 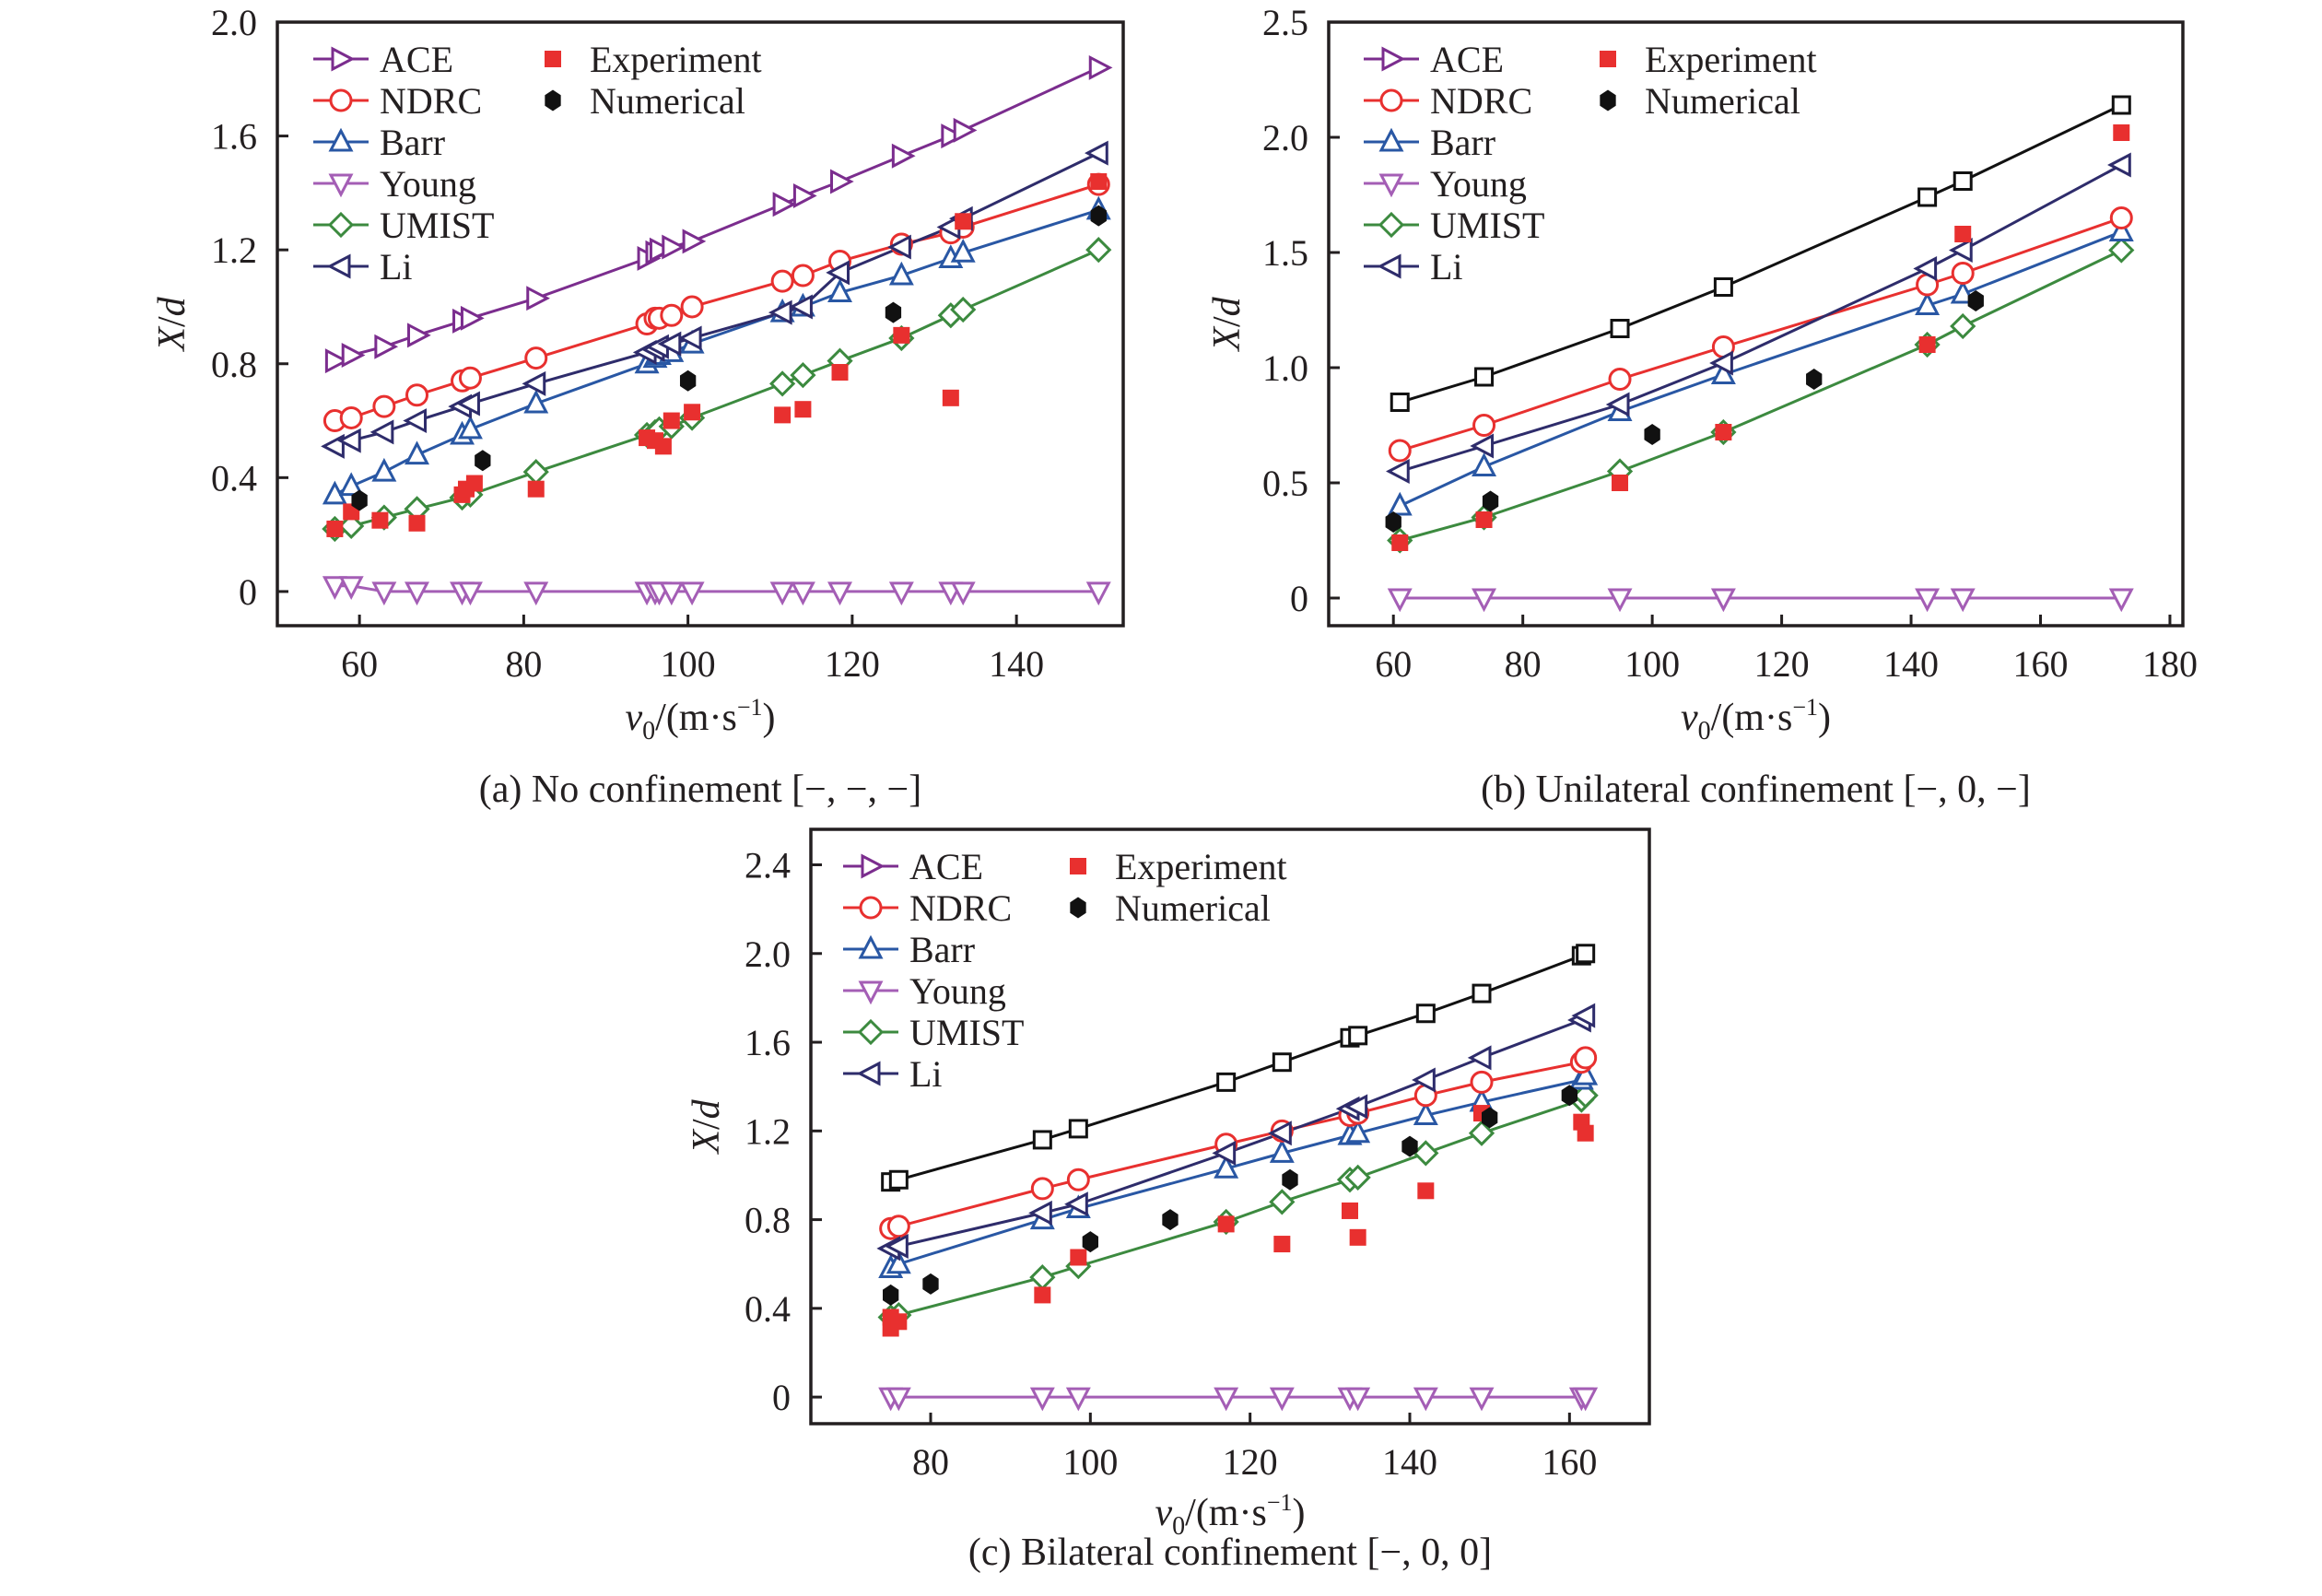 I want to click on x-axis-label-var: v, so click(x=1164, y=1513).